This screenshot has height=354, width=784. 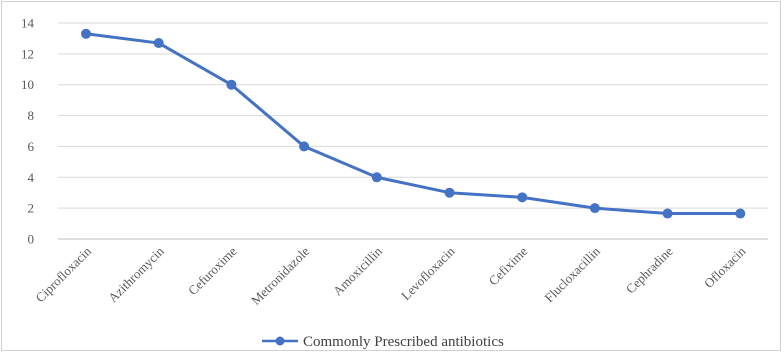 What do you see at coordinates (212, 270) in the screenshot?
I see `x-category-label: Cefuroxime` at bounding box center [212, 270].